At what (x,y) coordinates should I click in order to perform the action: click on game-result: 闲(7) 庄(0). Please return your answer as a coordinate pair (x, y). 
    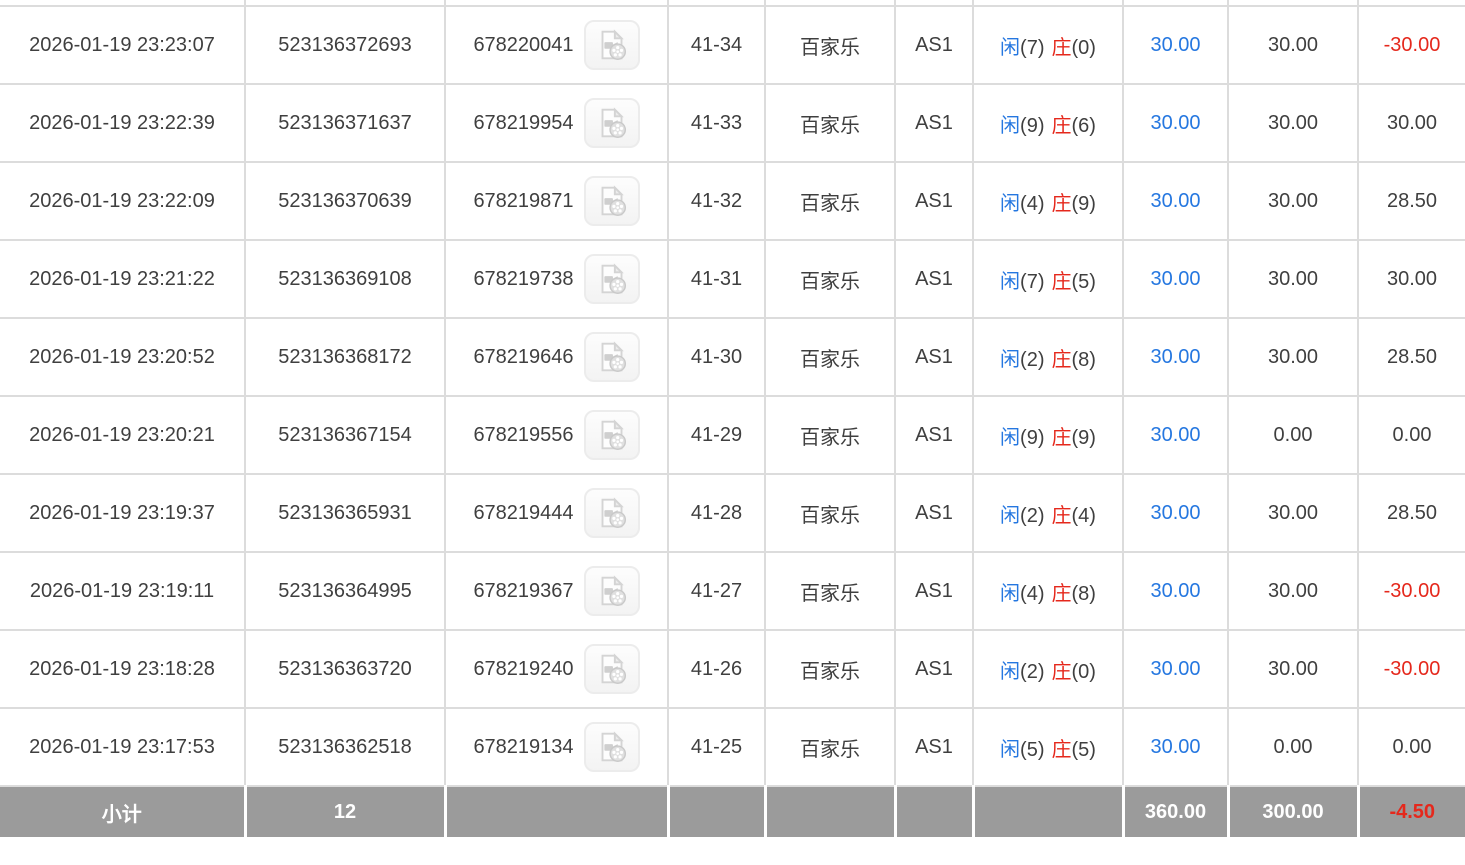
    Looking at the image, I should click on (1048, 45).